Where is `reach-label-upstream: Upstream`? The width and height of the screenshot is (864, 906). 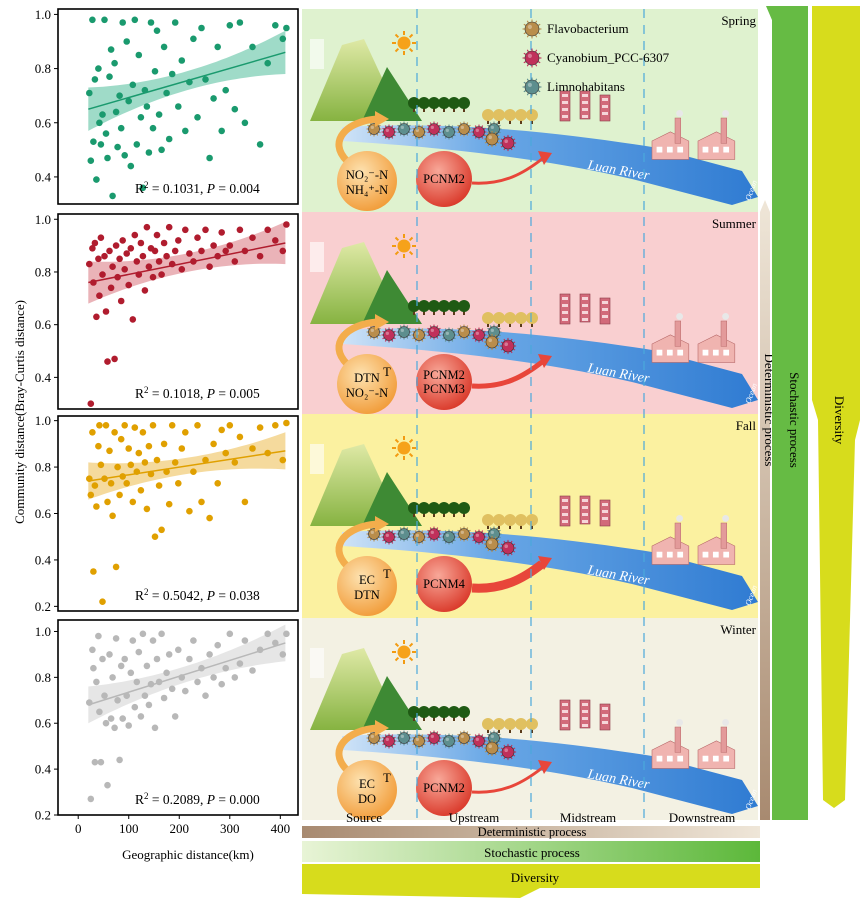
reach-label-upstream: Upstream is located at coordinates (474, 817).